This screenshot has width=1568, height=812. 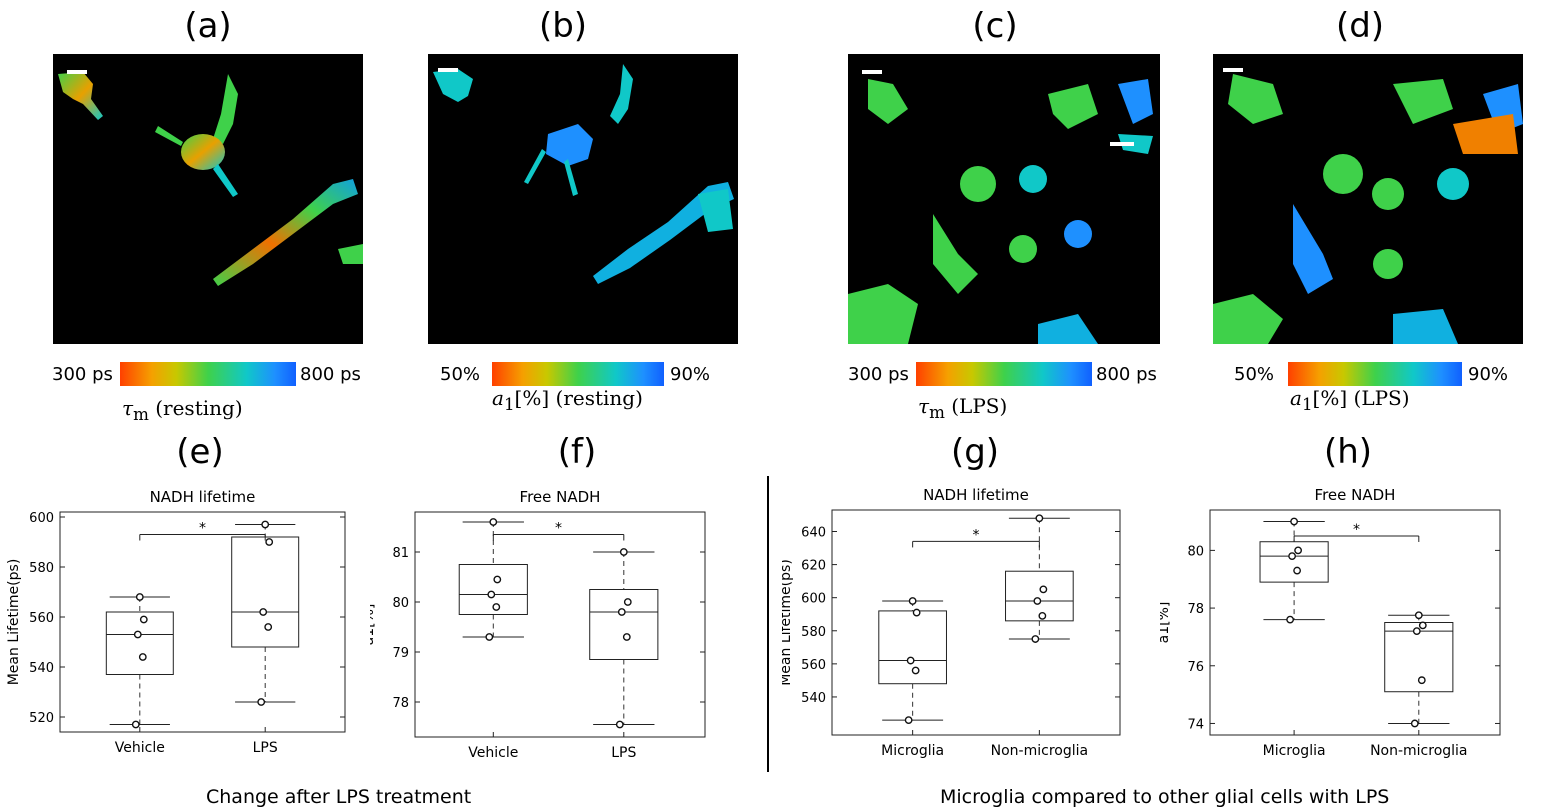 I want to click on colorbar-c-max-label: 800 ps, so click(x=1126, y=374).